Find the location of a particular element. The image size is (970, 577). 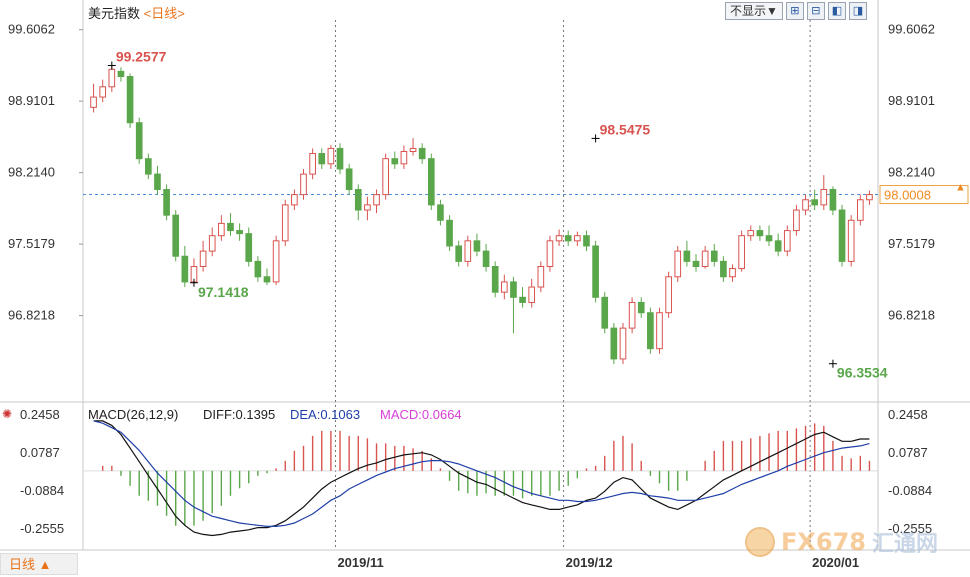

display-select: 不显示▼ is located at coordinates (754, 11).